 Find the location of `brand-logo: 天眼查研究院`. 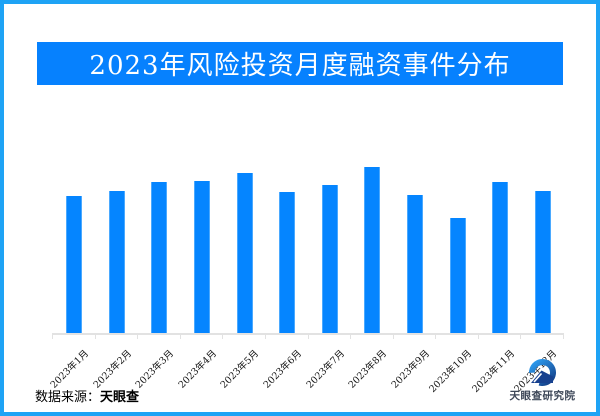

brand-logo: 天眼查研究院 is located at coordinates (542, 381).